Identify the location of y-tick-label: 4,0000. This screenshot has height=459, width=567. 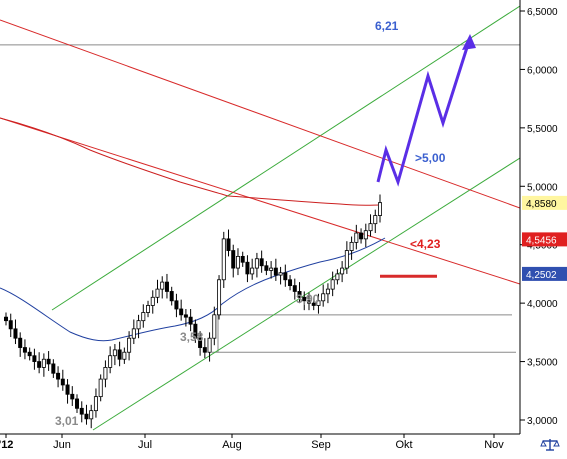
(542, 304).